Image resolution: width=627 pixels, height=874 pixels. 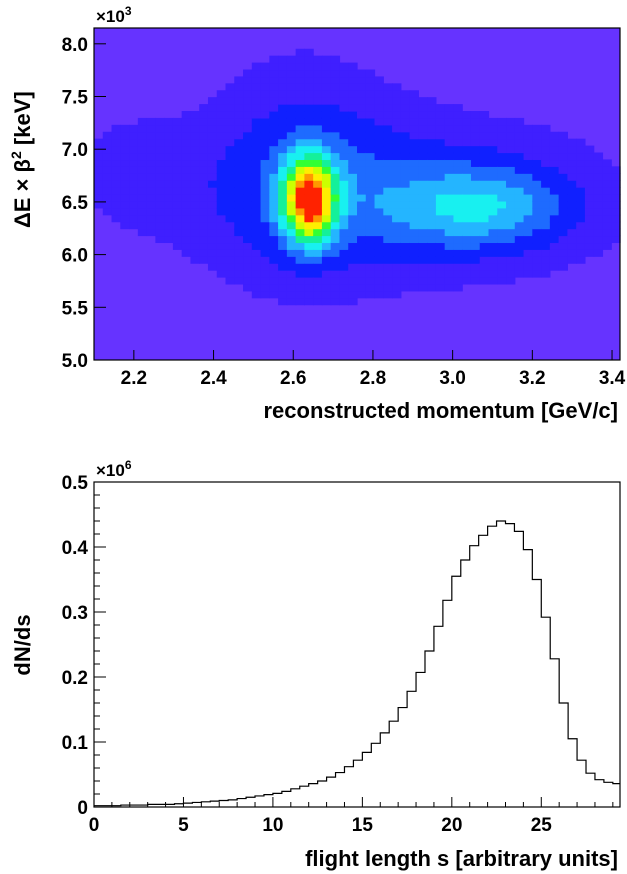 What do you see at coordinates (363, 825) in the screenshot?
I see `histogram-x-tick-label: 15` at bounding box center [363, 825].